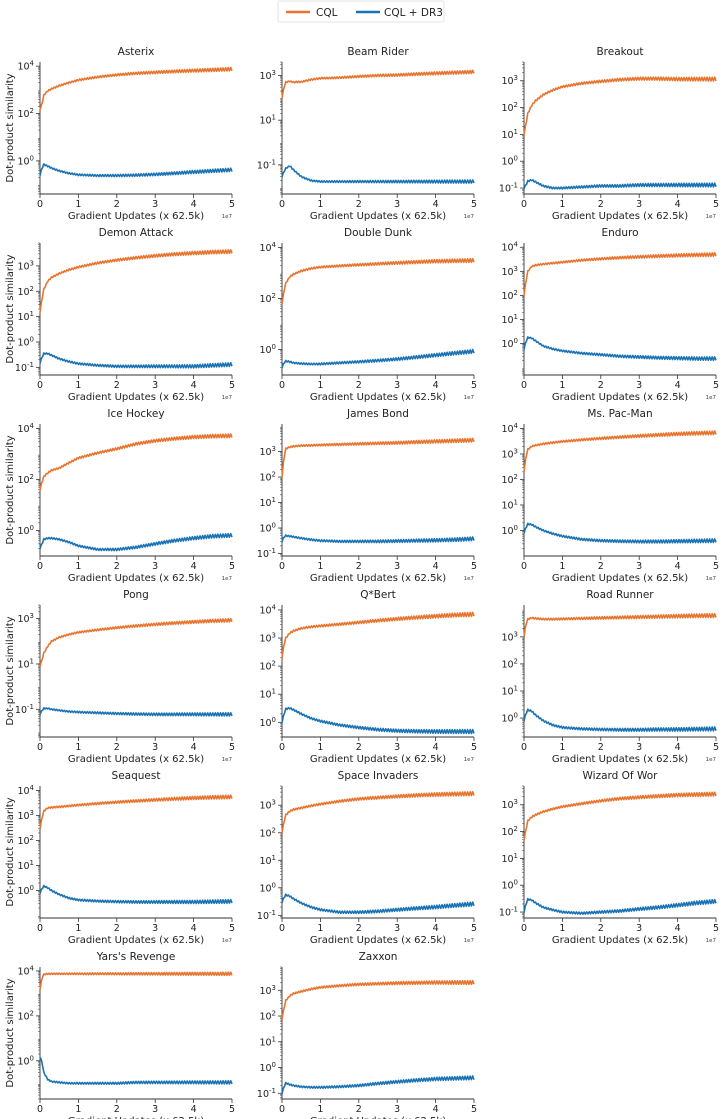 The width and height of the screenshot is (723, 1119). I want to click on chart-title: Ms. Pac-Man, so click(619, 414).